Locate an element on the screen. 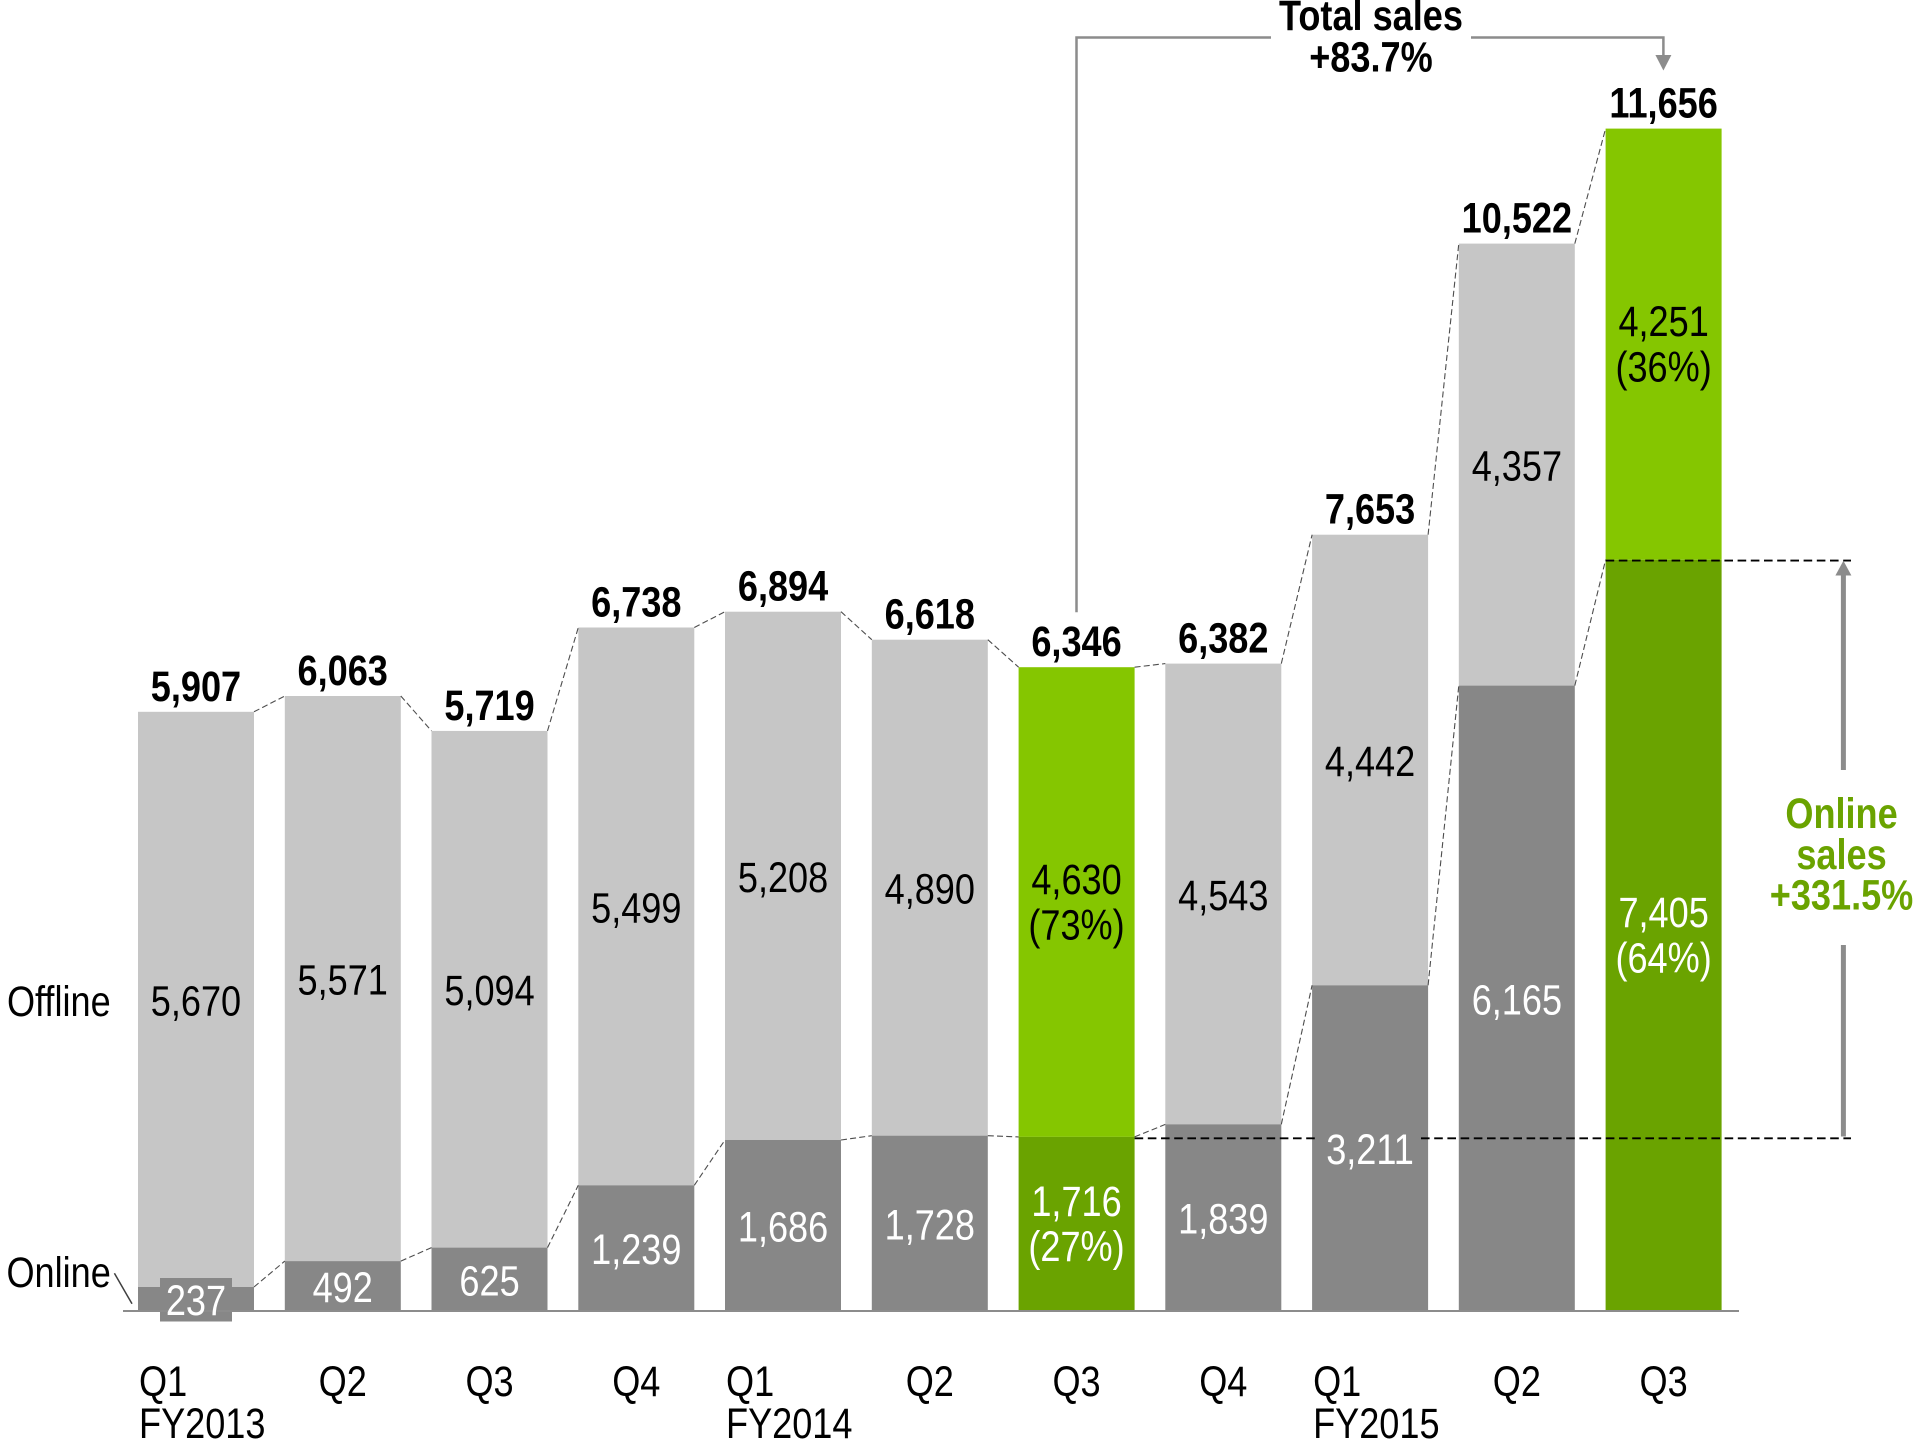 The image size is (1920, 1445). svg-text: 1,839 is located at coordinates (1223, 1220).